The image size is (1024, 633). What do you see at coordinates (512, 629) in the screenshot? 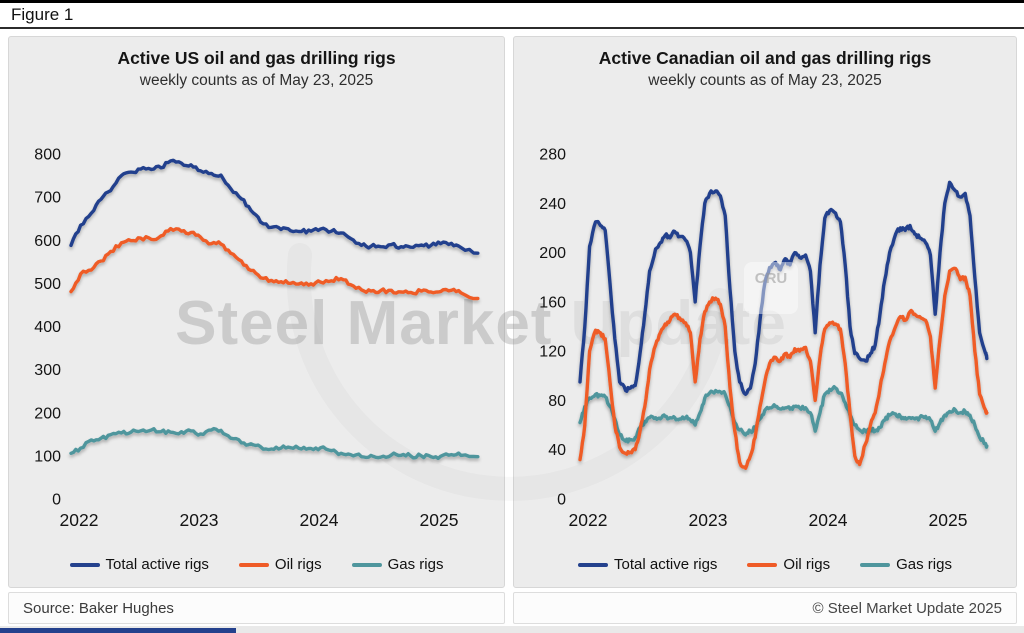
I see `bottom-strip` at bounding box center [512, 629].